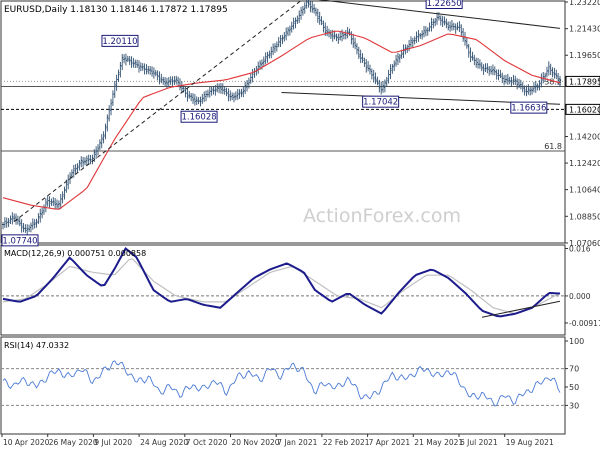 The height and width of the screenshot is (454, 600). I want to click on x-tick-label: 21 May 2021, so click(438, 442).